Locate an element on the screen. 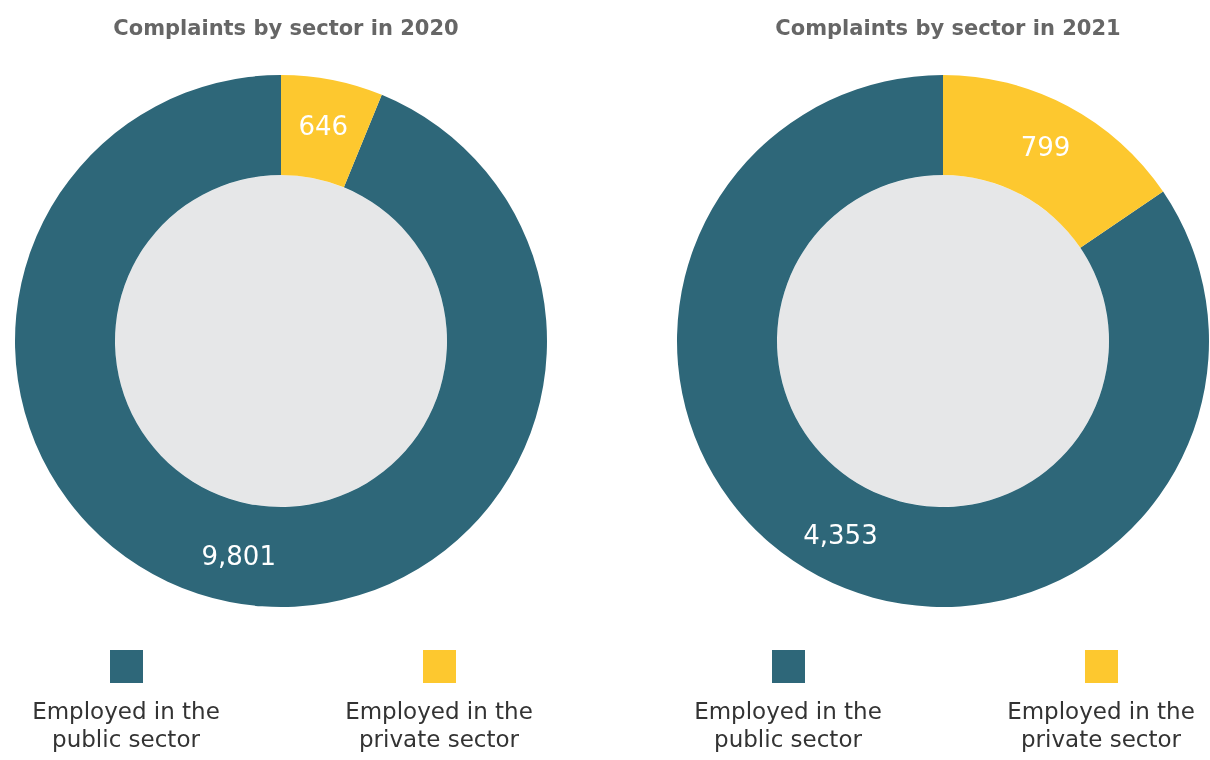 The image size is (1210, 760). chart-title: Complaints by sector in 2020 is located at coordinates (286, 27).